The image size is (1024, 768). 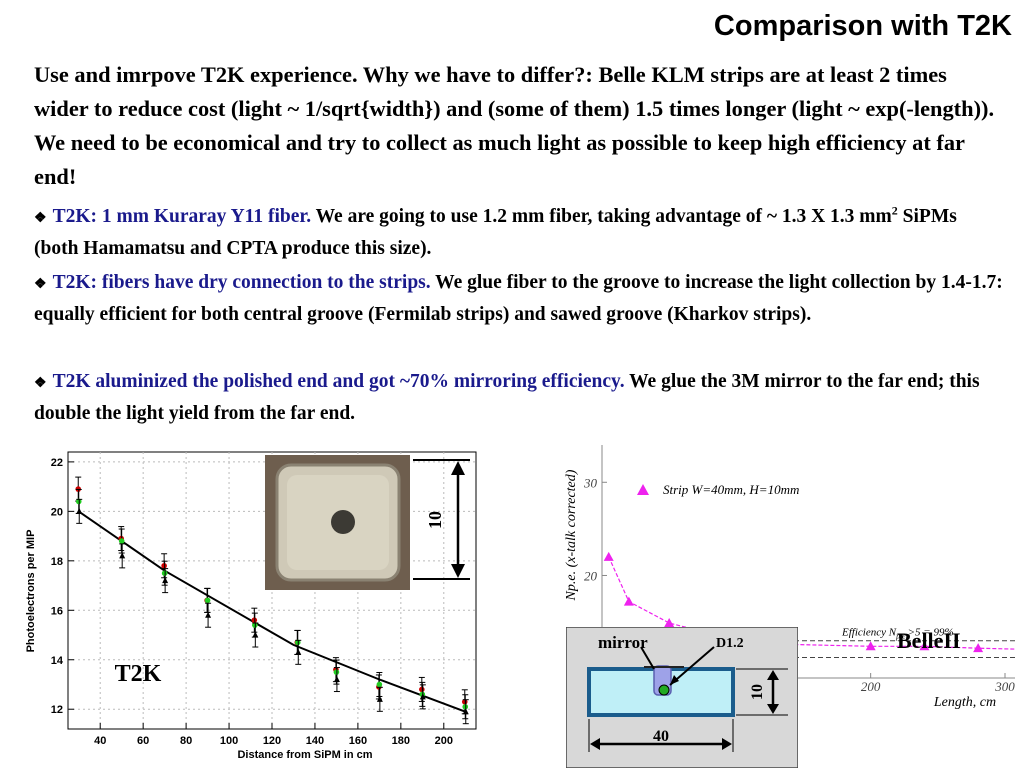 What do you see at coordinates (643, 489) in the screenshot?
I see `legend-marker` at bounding box center [643, 489].